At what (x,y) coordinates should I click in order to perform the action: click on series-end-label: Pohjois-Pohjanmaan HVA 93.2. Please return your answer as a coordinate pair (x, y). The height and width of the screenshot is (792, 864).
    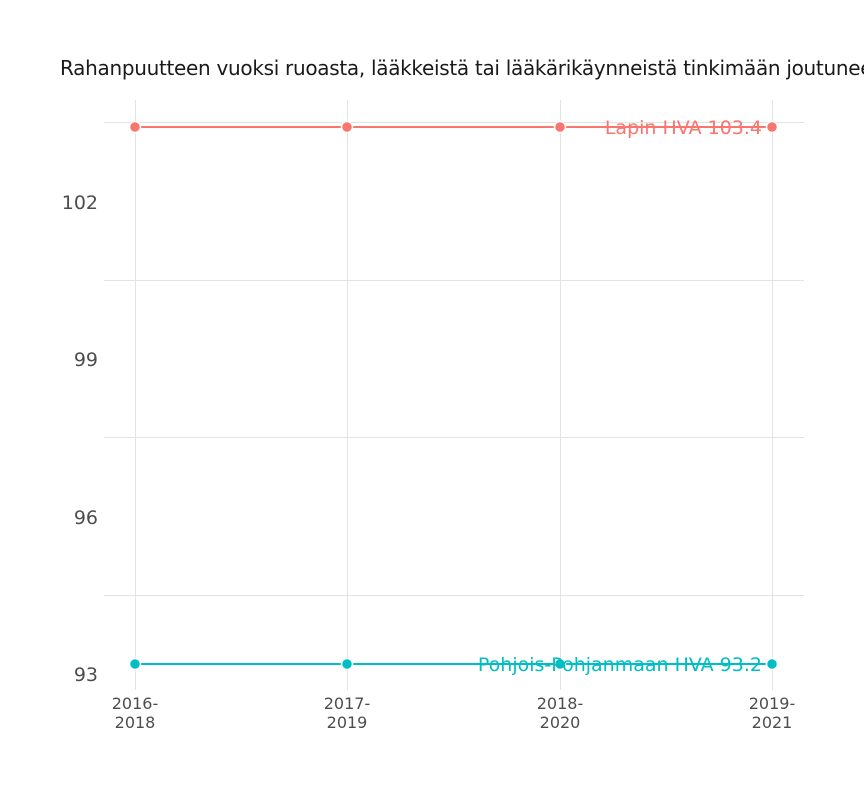
    Looking at the image, I should click on (620, 665).